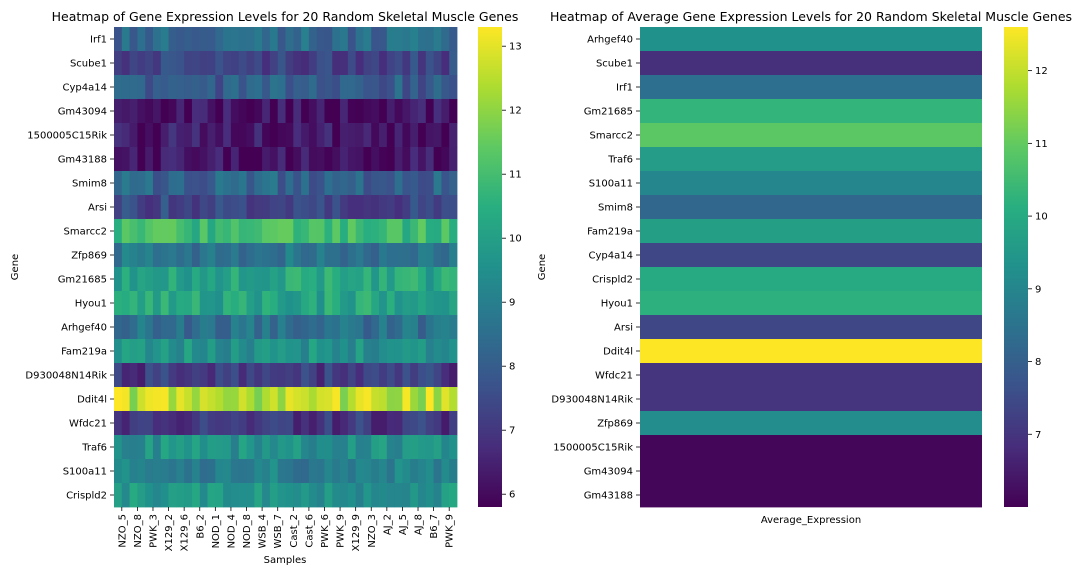 This screenshot has width=1080, height=576. Describe the element at coordinates (89, 256) in the screenshot. I see `y-tick-label: Zfp869` at that location.